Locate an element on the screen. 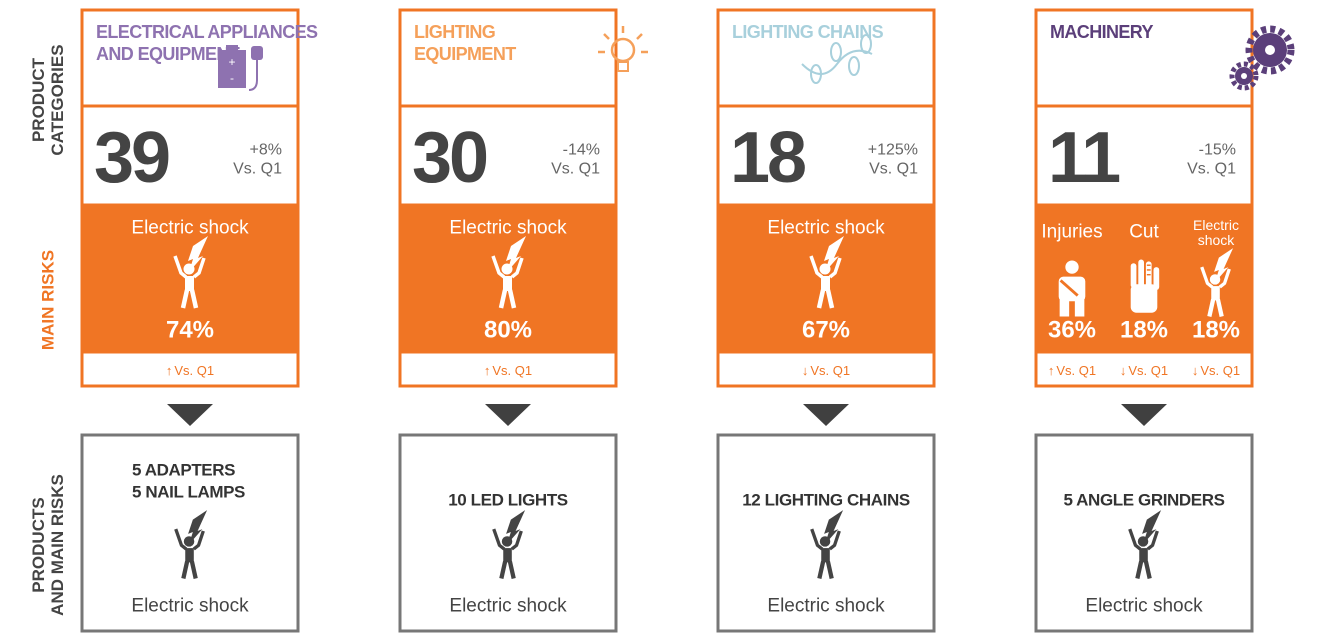 This screenshot has height=634, width=1323. count: 18 is located at coordinates (767, 158).